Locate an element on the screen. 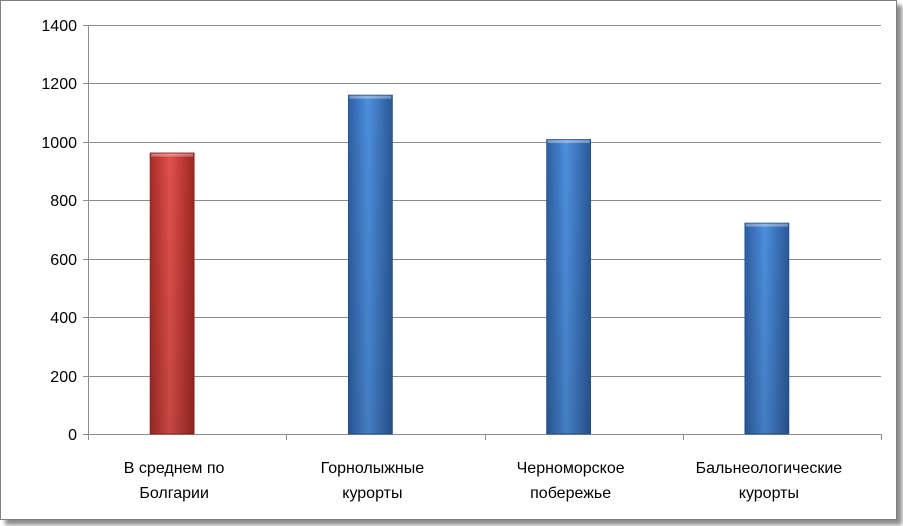  x-category-label: Горнолыжные курорты is located at coordinates (373, 481).